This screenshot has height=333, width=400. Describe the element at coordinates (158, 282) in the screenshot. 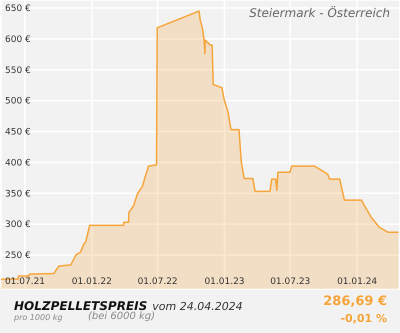

I see `x-tick-label: 01.07.22` at that location.